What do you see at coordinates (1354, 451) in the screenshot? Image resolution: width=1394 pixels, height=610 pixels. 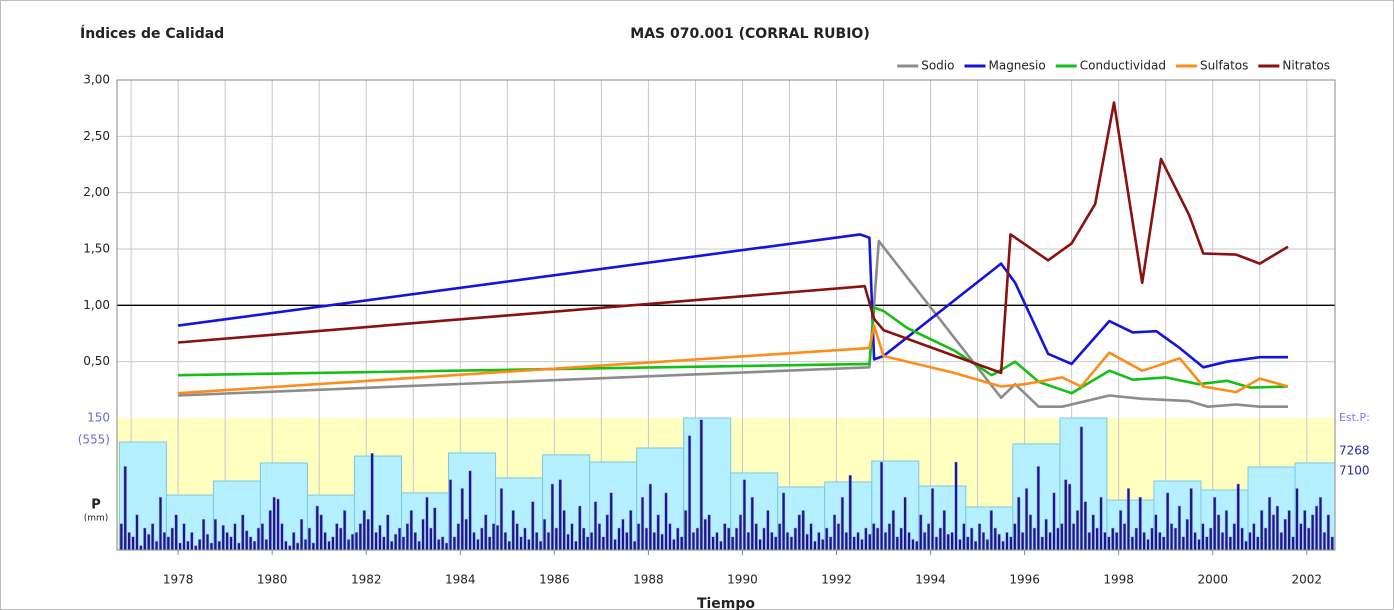 I see `est-value: 7268` at bounding box center [1354, 451].